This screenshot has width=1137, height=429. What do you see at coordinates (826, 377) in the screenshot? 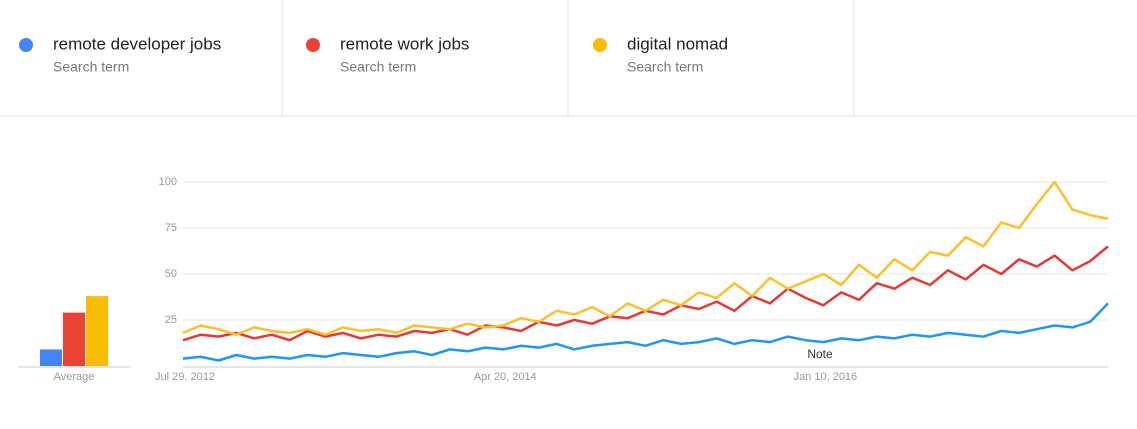
I see `x-tick-label: Jan 10, 2016` at bounding box center [826, 377].